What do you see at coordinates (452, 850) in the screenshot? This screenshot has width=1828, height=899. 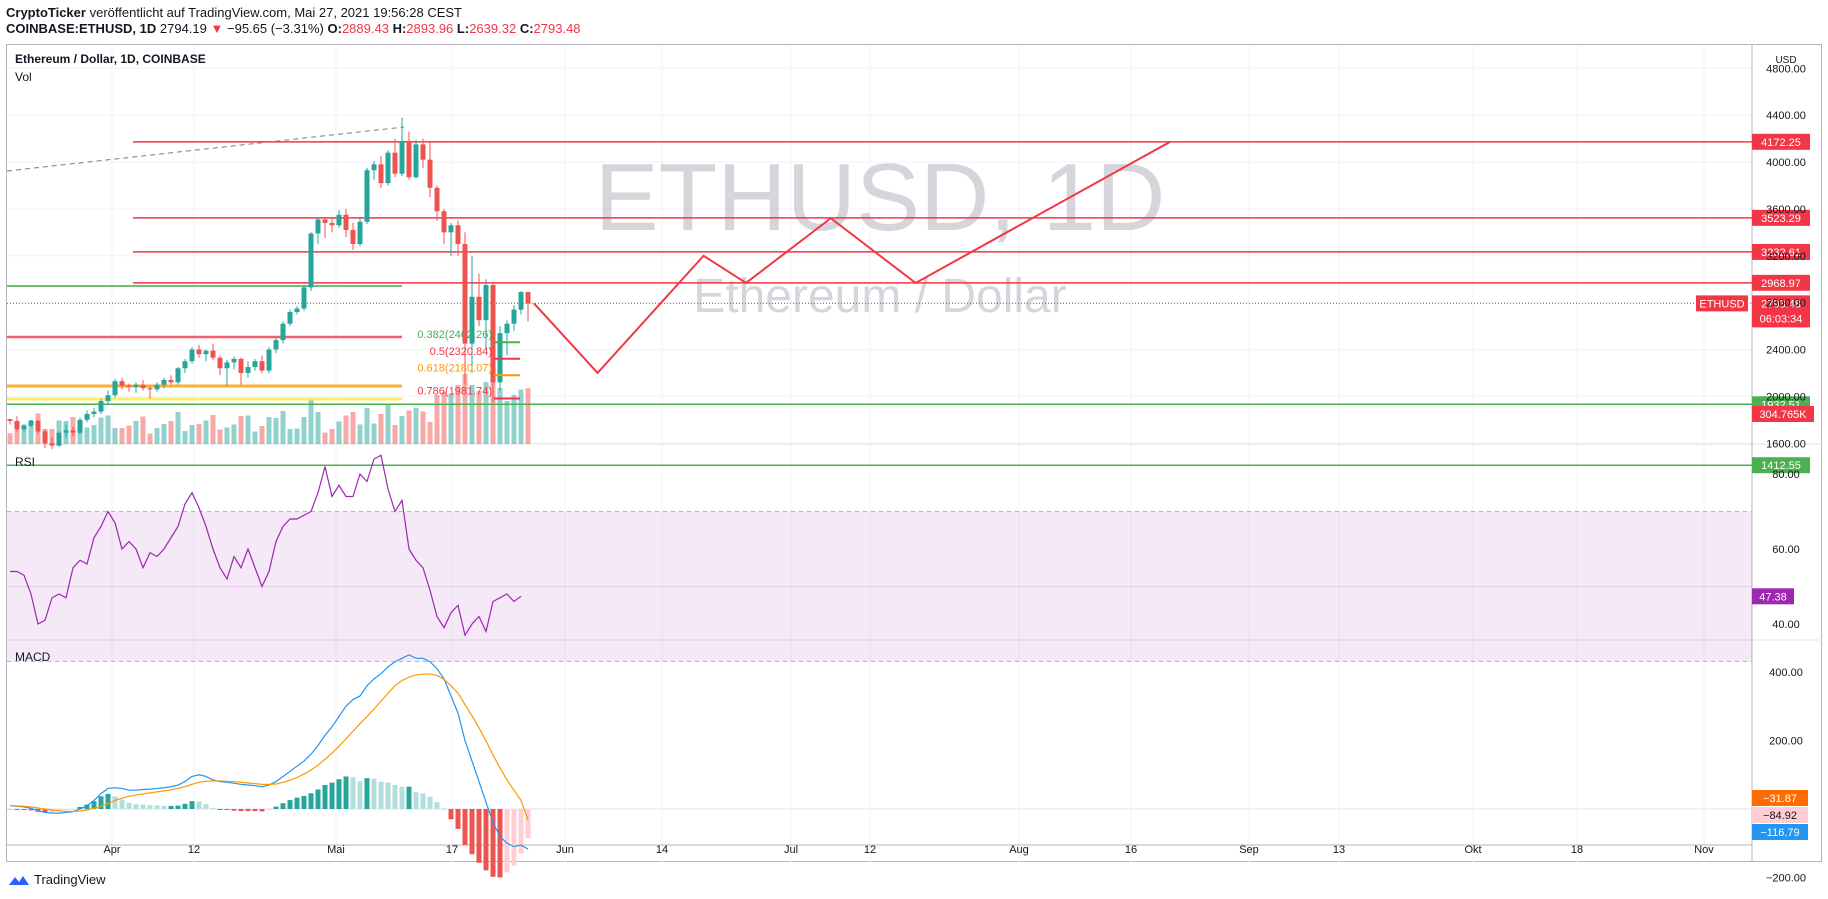 I see `time-tick: 17` at bounding box center [452, 850].